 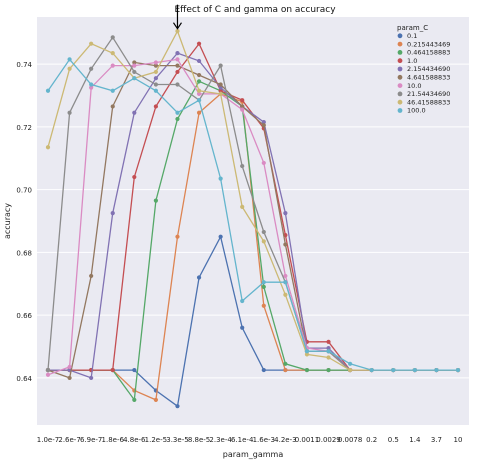 What do you see at coordinates (414, 86) in the screenshot?
I see `legend-item-label: 10.0` at bounding box center [414, 86].